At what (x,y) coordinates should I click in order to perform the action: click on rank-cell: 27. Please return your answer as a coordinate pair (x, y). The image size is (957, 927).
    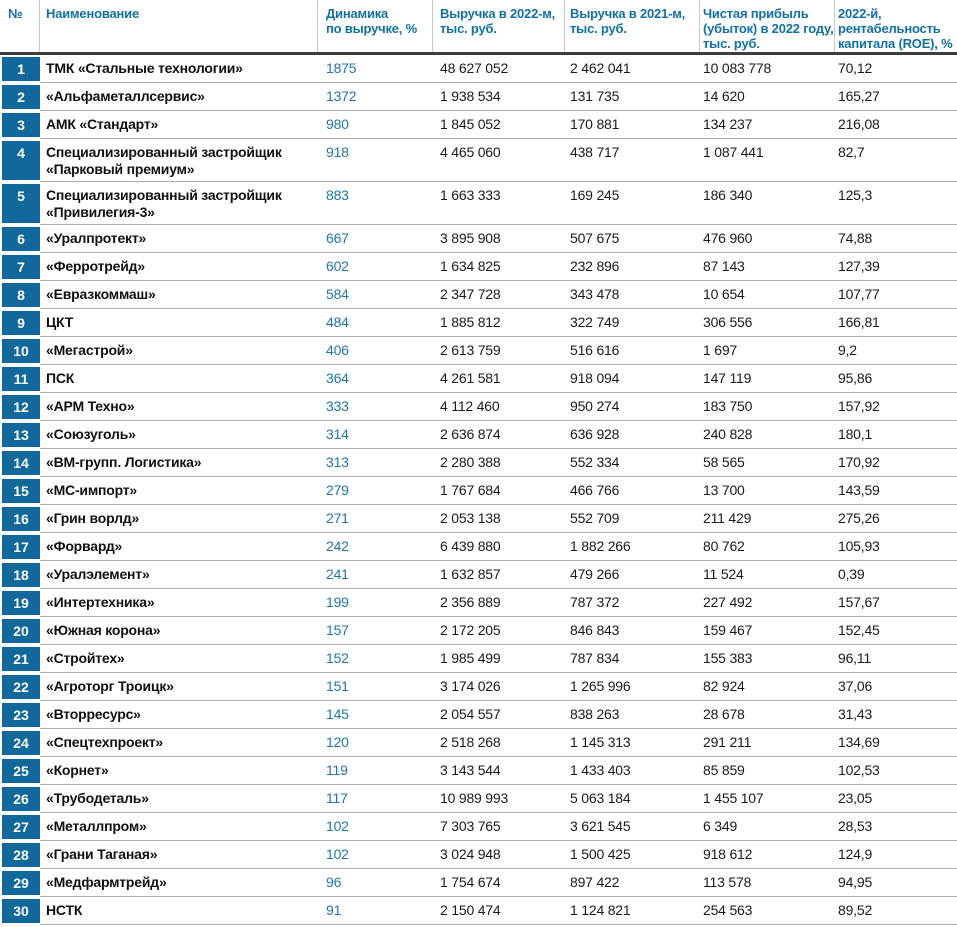
    Looking at the image, I should click on (20, 827).